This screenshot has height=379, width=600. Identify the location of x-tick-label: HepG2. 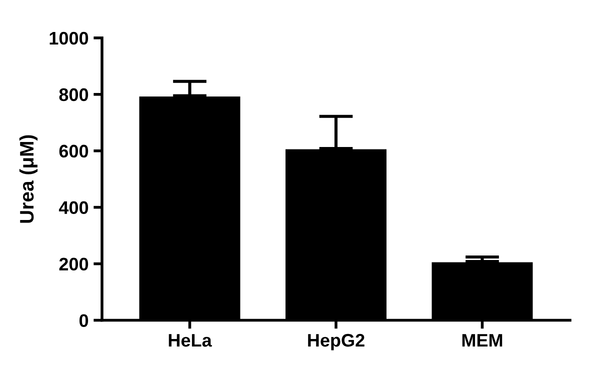
(336, 342).